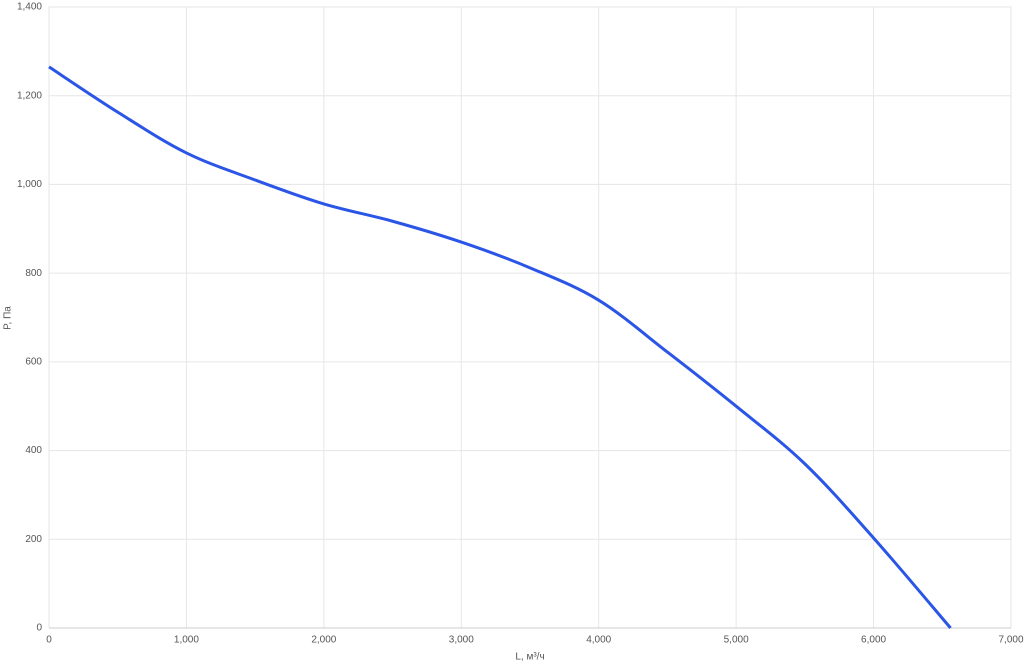 The width and height of the screenshot is (1024, 666). I want to click on x-tick-label: 3,000, so click(461, 640).